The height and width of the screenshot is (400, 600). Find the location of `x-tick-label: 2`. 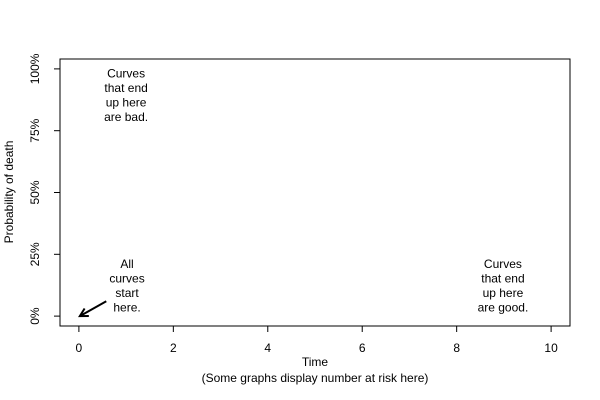

x-tick-label: 2 is located at coordinates (173, 348).